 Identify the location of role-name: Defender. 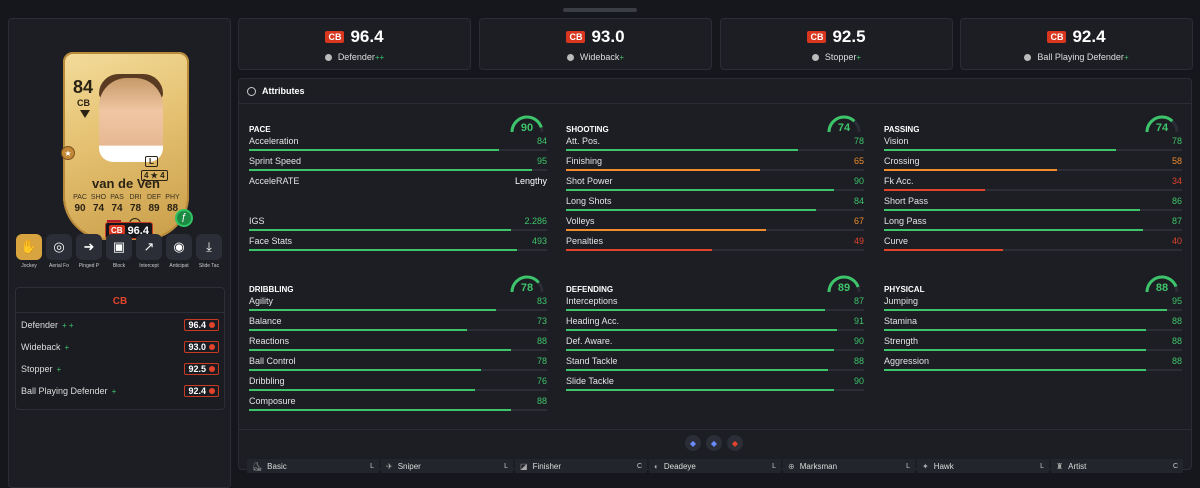
(40, 325).